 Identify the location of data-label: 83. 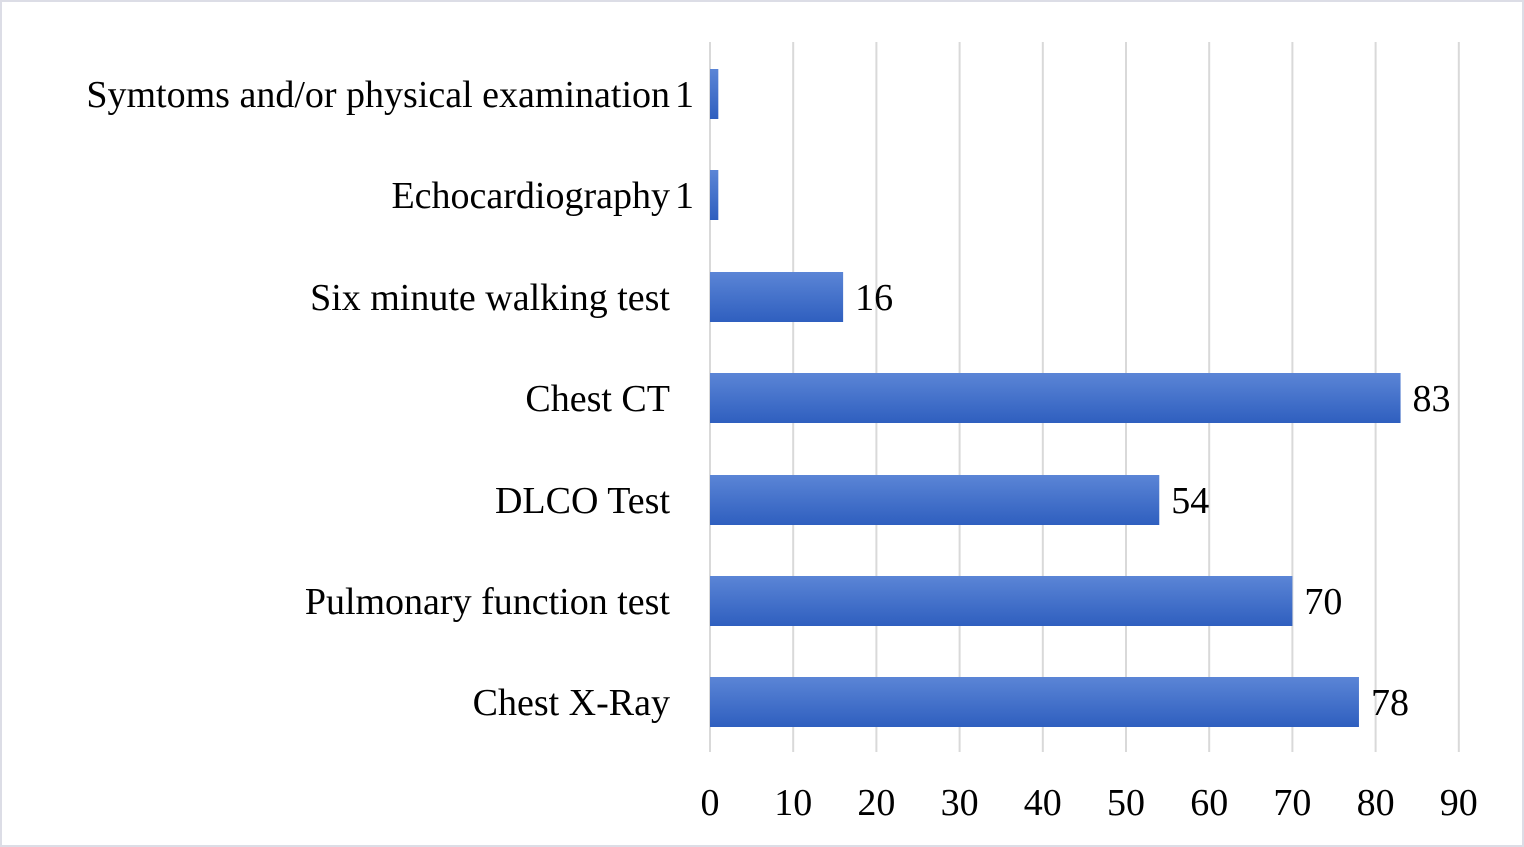
(1432, 399).